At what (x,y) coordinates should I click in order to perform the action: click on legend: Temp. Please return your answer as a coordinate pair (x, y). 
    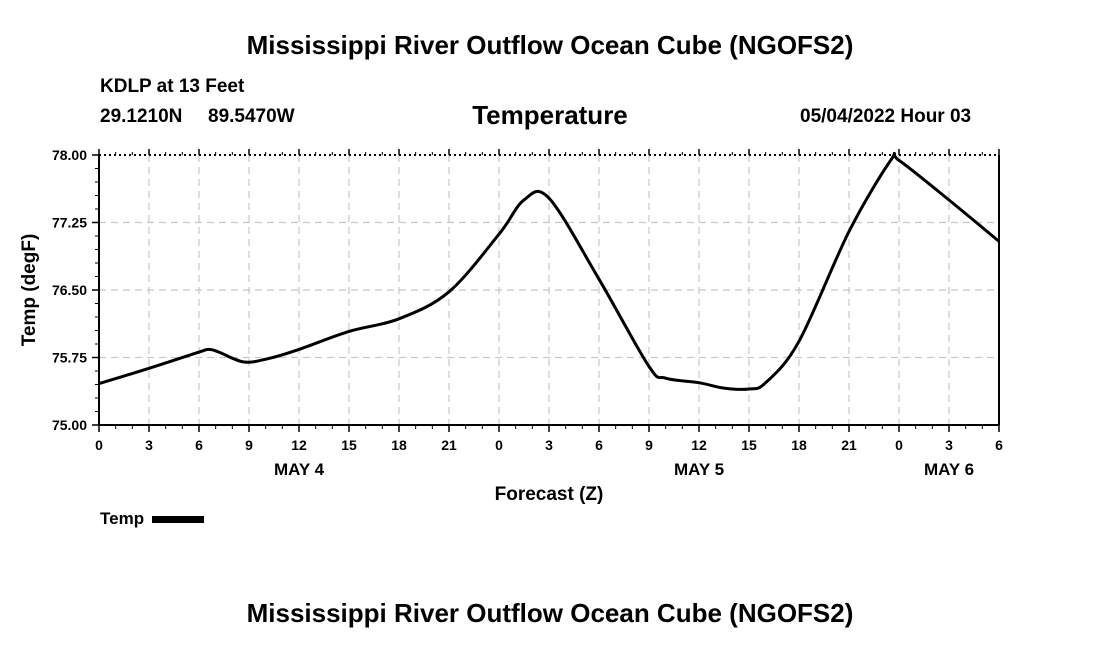
    Looking at the image, I should click on (152, 519).